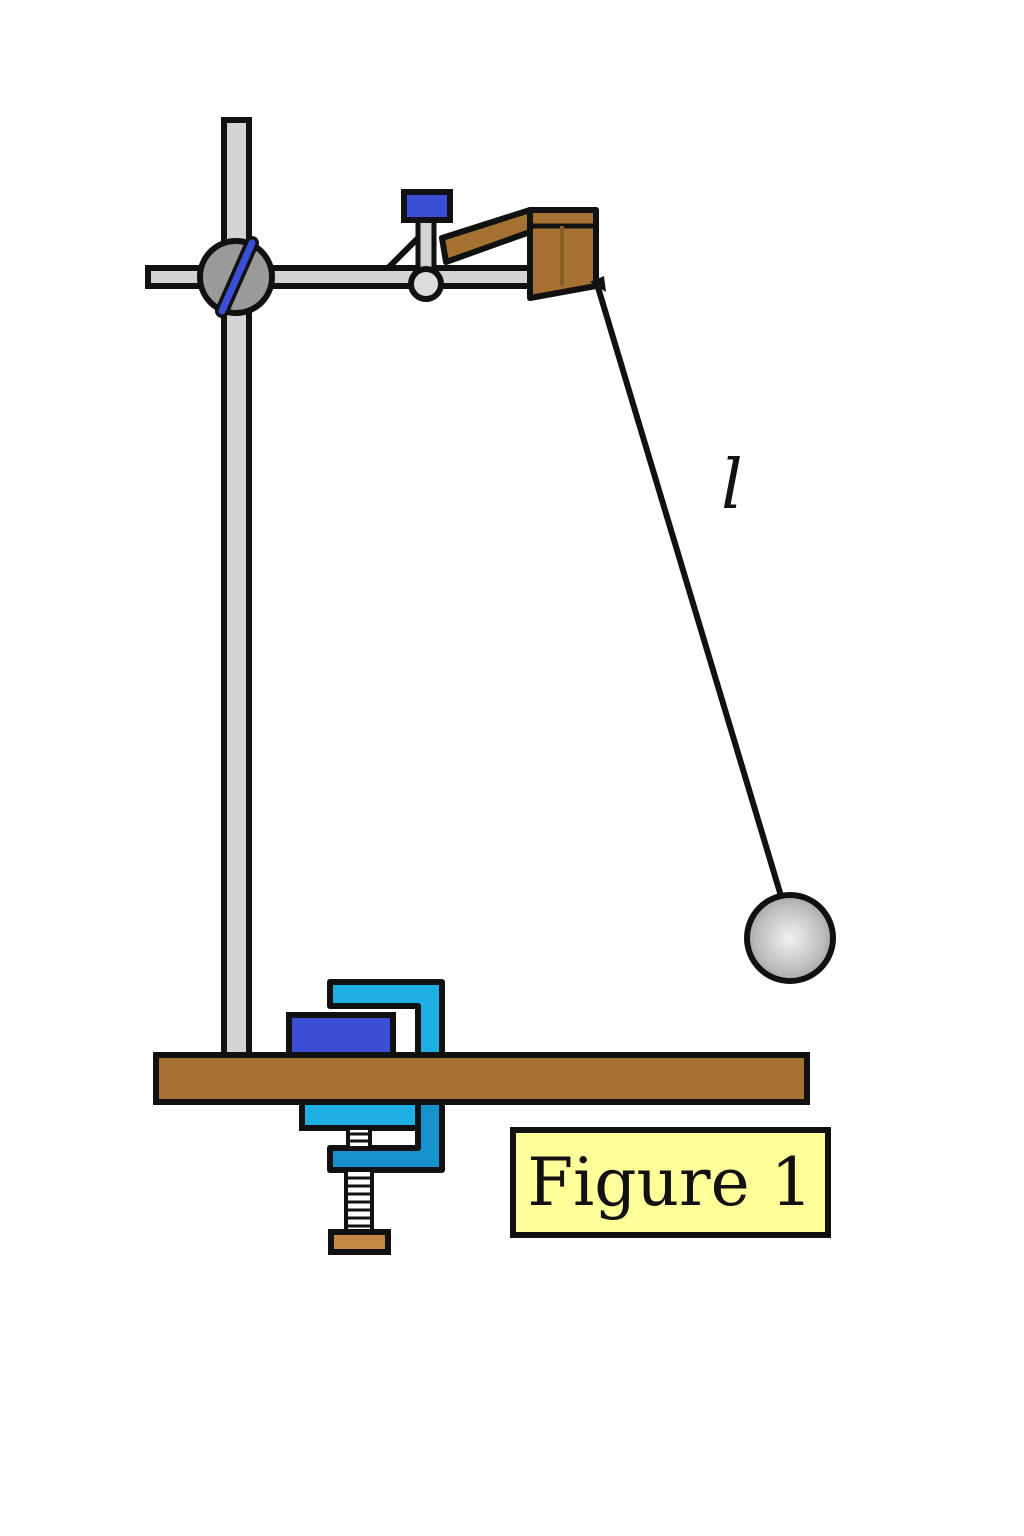 The width and height of the screenshot is (1024, 1536). I want to click on pivot-pin, so click(426, 284).